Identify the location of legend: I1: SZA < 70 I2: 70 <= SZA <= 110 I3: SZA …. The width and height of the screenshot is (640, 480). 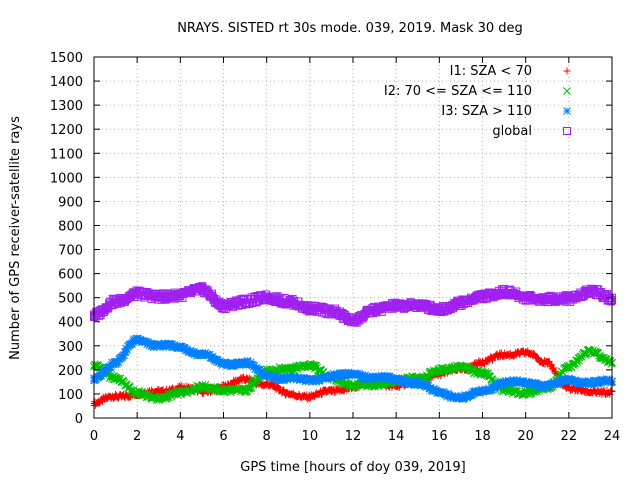
(477, 101).